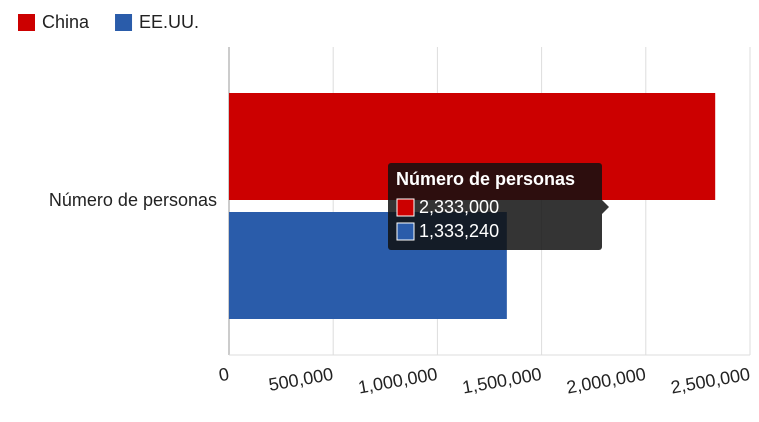 This screenshot has height=422, width=759. Describe the element at coordinates (223, 374) in the screenshot. I see `x-tick-label: 0` at that location.